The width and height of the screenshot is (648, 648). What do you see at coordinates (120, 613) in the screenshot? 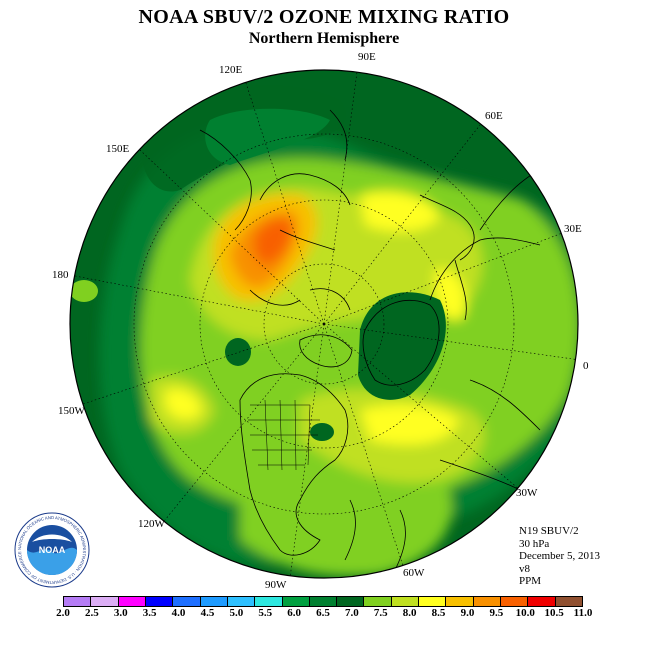
I see `colorbar-tick-label: 3.0` at bounding box center [120, 613].